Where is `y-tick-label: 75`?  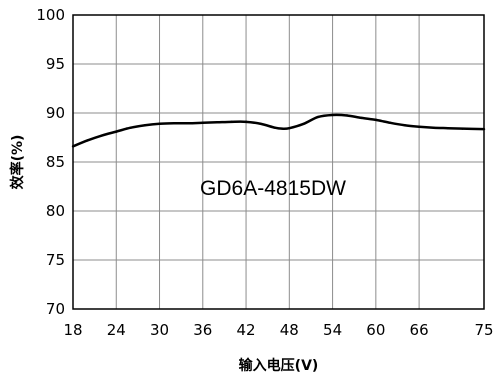
y-tick-label: 75 is located at coordinates (55, 260).